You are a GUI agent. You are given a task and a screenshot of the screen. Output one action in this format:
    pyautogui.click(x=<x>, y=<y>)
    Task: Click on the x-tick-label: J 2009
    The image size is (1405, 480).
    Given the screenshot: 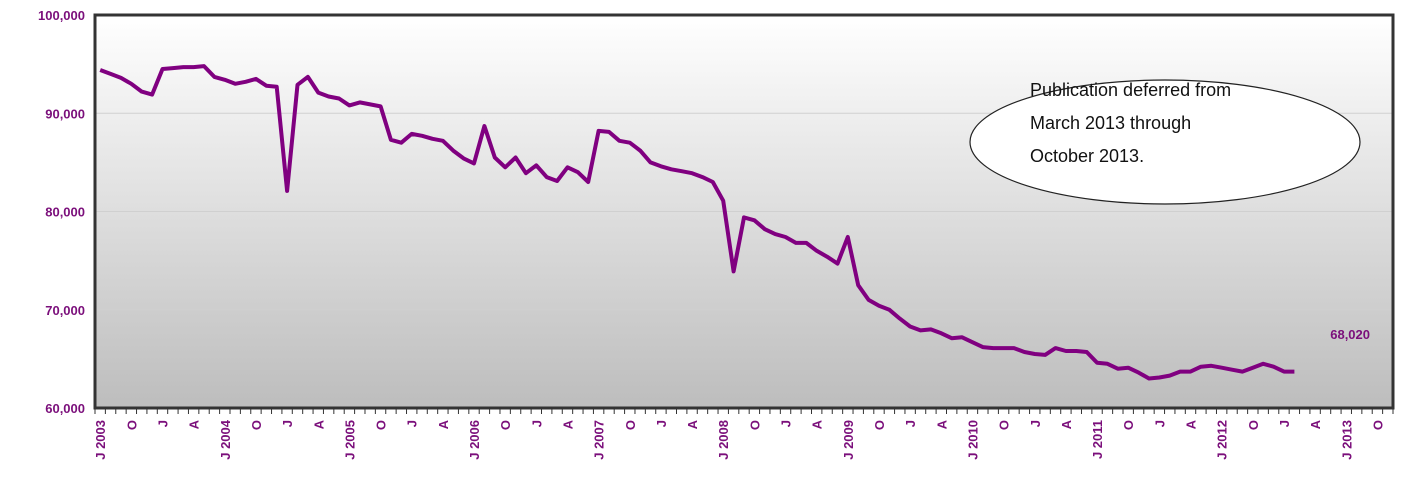 What is the action you would take?
    pyautogui.click(x=848, y=440)
    